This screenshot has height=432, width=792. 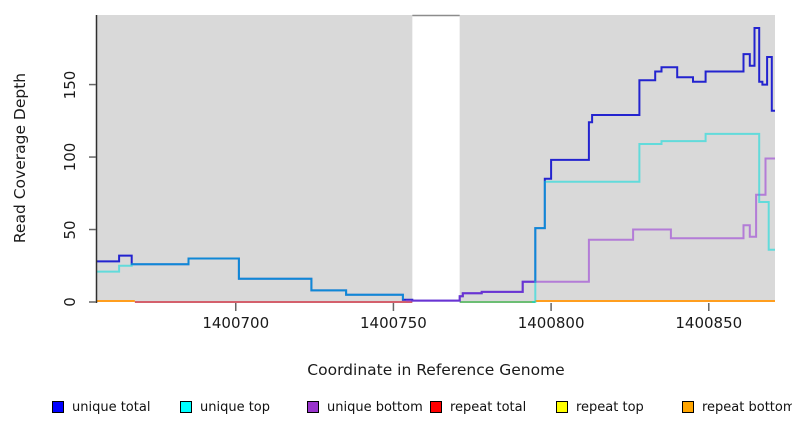 What do you see at coordinates (610, 407) in the screenshot?
I see `legend-label: repeat top` at bounding box center [610, 407].